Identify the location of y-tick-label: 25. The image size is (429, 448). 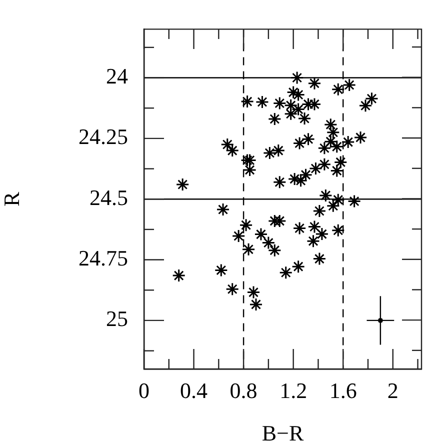
(117, 319).